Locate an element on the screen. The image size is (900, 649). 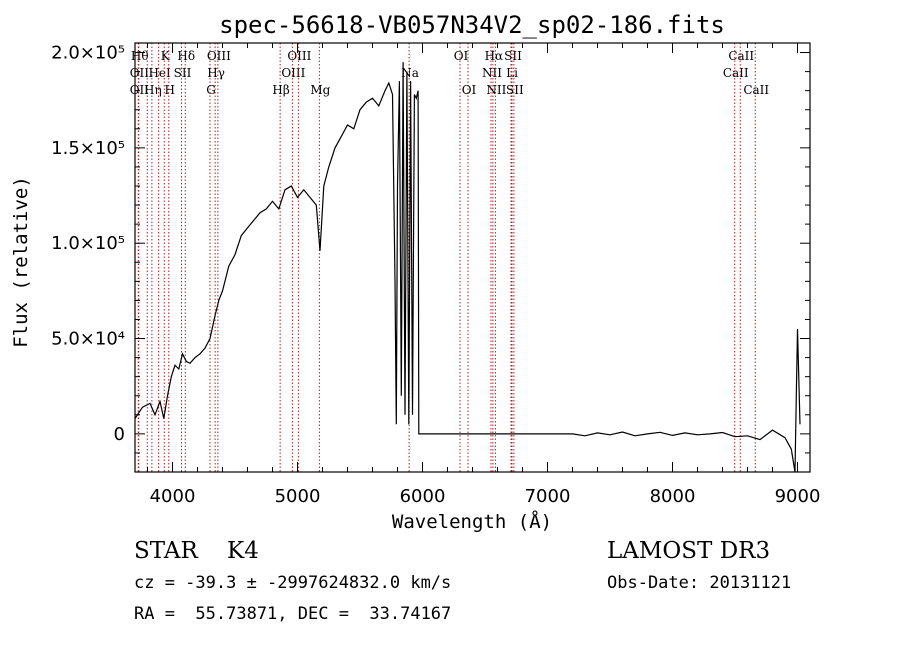
line-marker-label: Hγ is located at coordinates (216, 73).